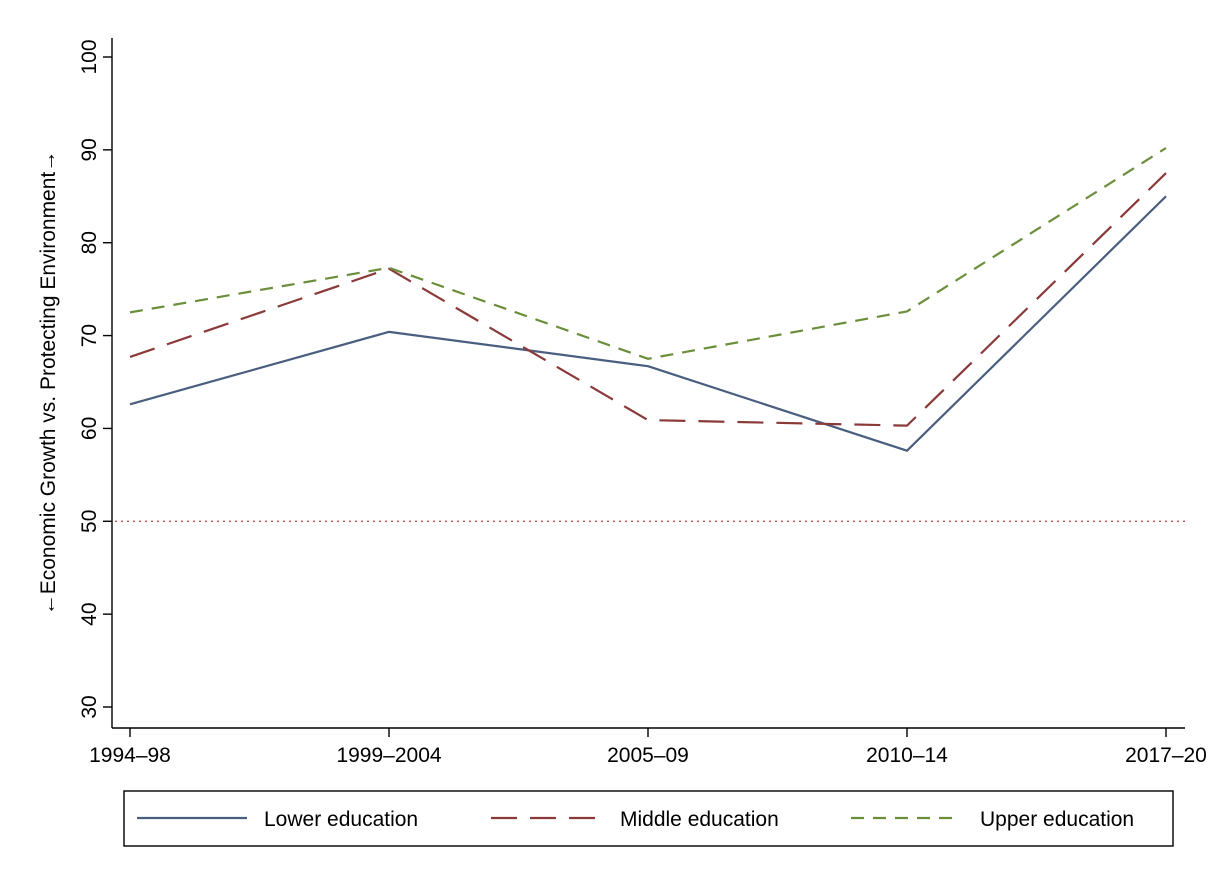 The height and width of the screenshot is (886, 1220). Describe the element at coordinates (648, 755) in the screenshot. I see `x-tick-label-2: 2005–09` at that location.